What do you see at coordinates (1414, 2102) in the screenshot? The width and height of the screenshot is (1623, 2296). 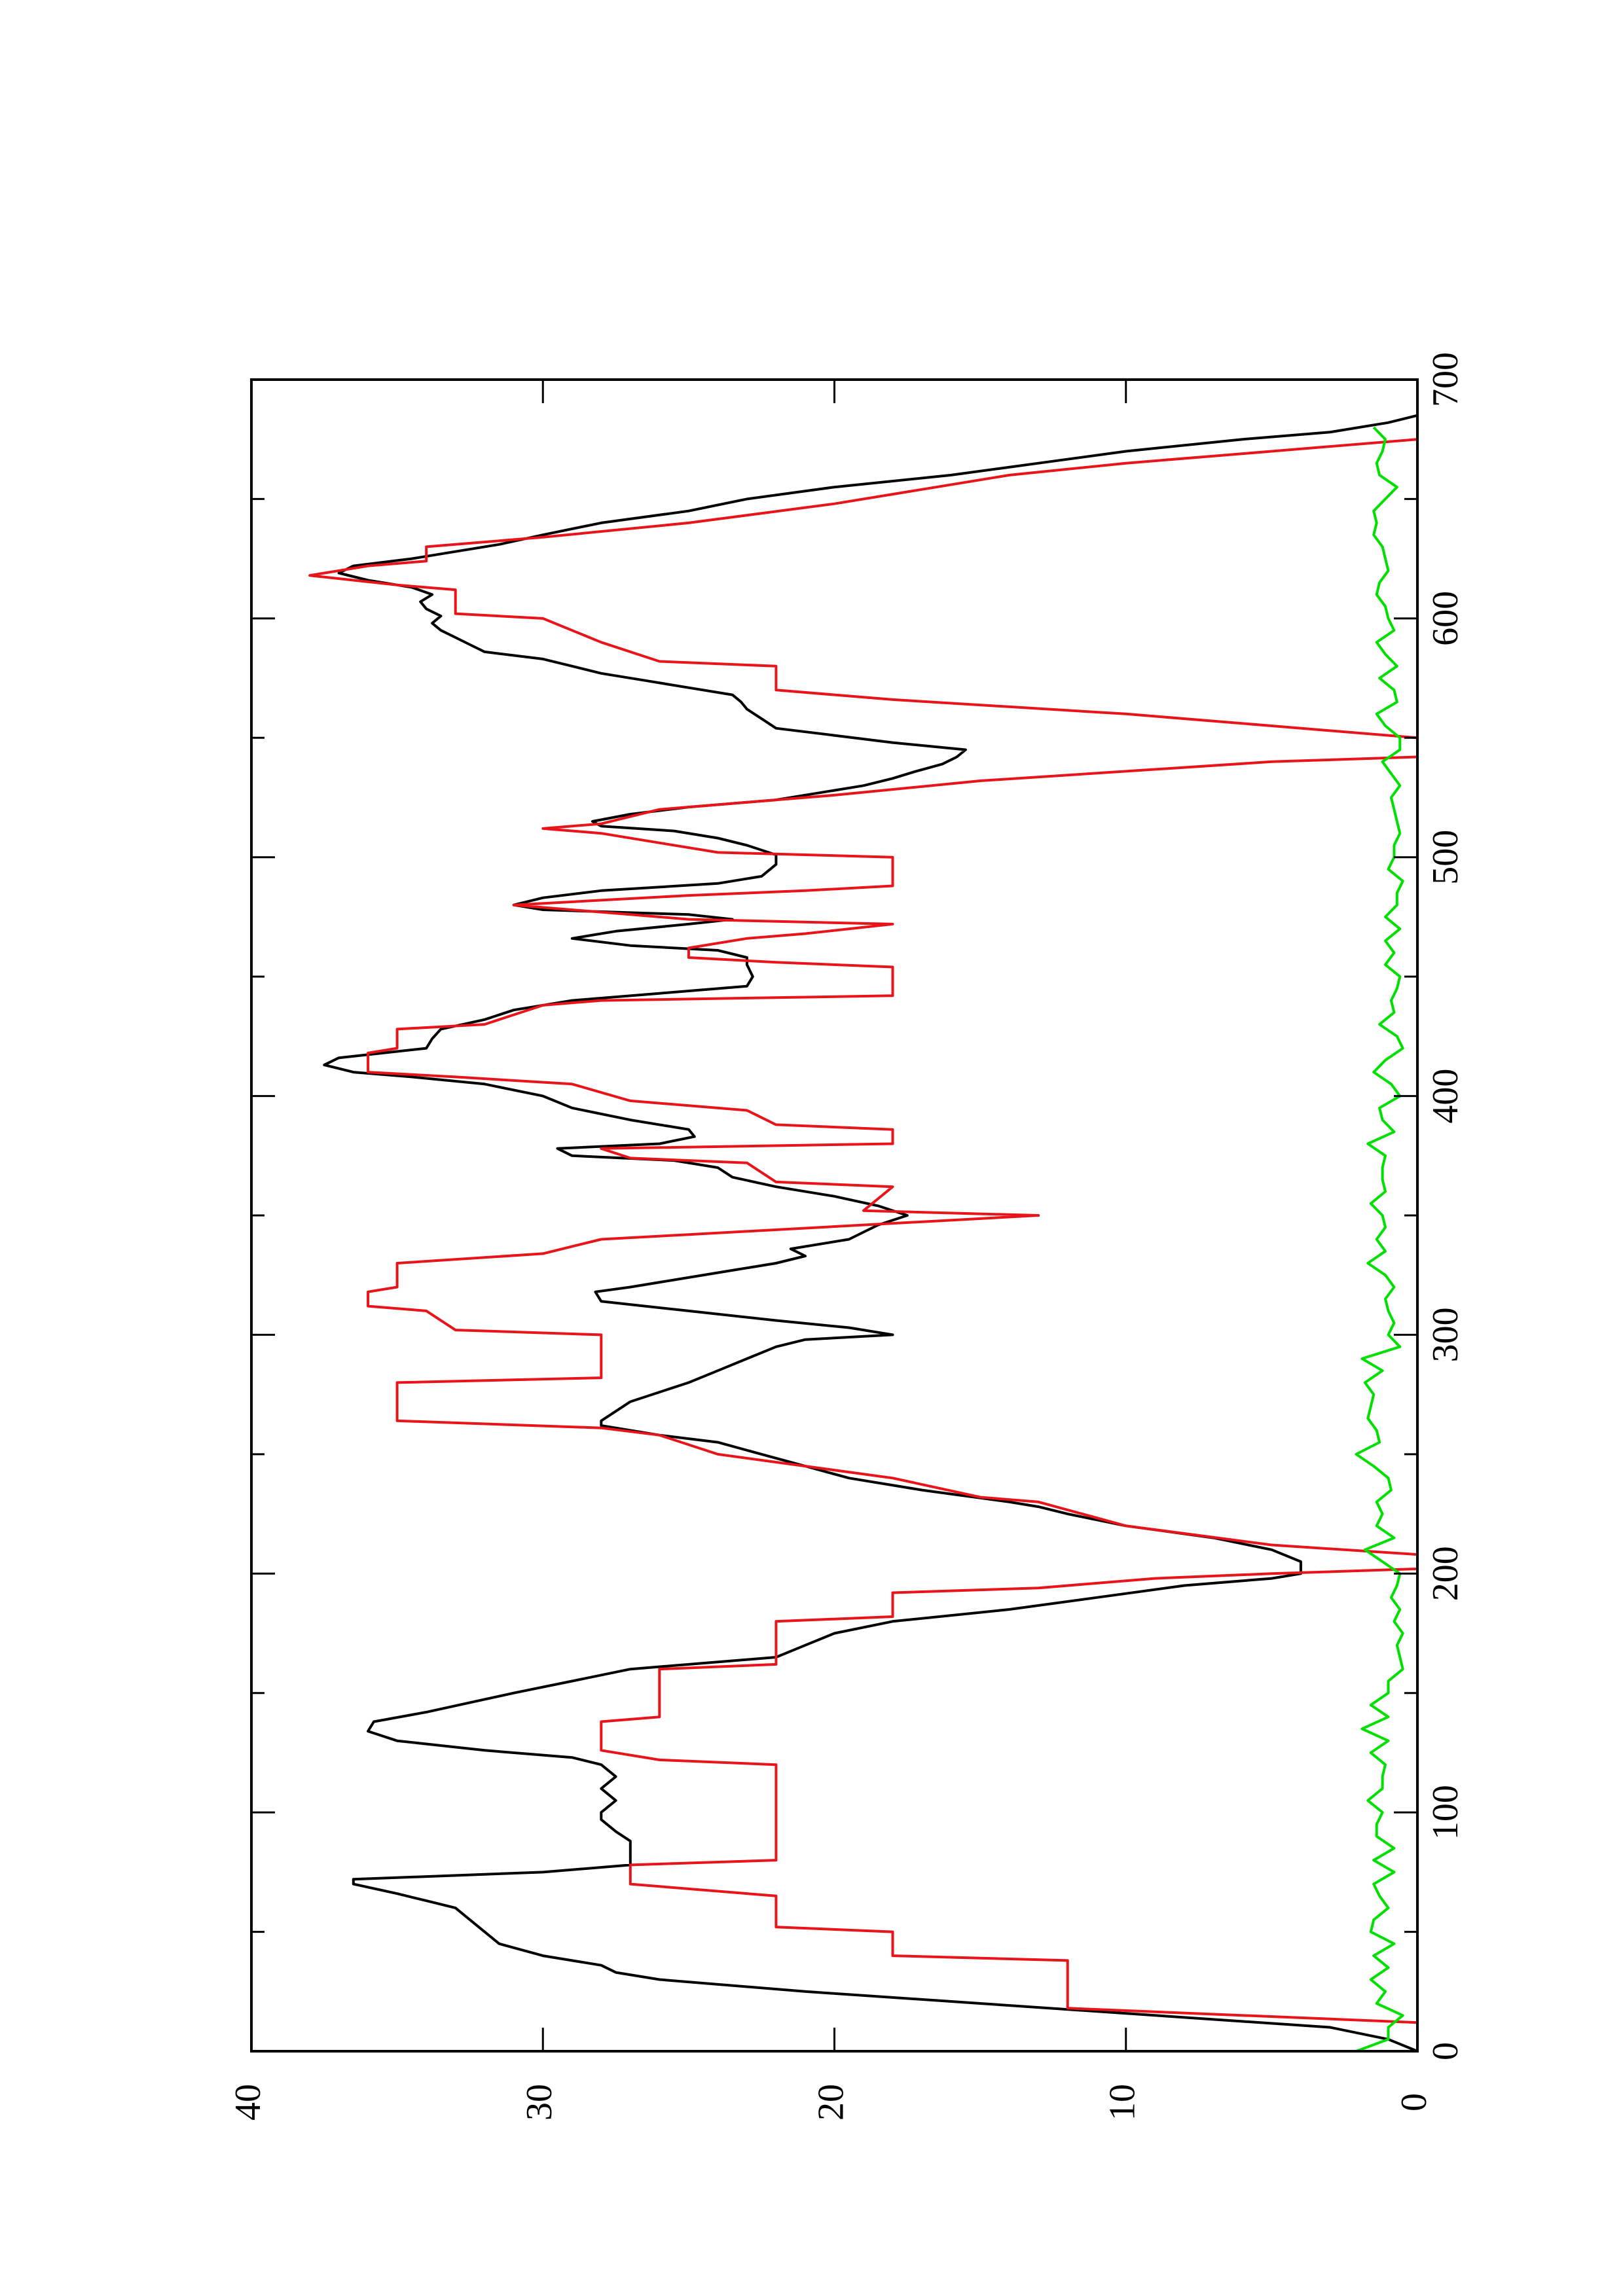 I see `y-tick-label: 0` at bounding box center [1414, 2102].